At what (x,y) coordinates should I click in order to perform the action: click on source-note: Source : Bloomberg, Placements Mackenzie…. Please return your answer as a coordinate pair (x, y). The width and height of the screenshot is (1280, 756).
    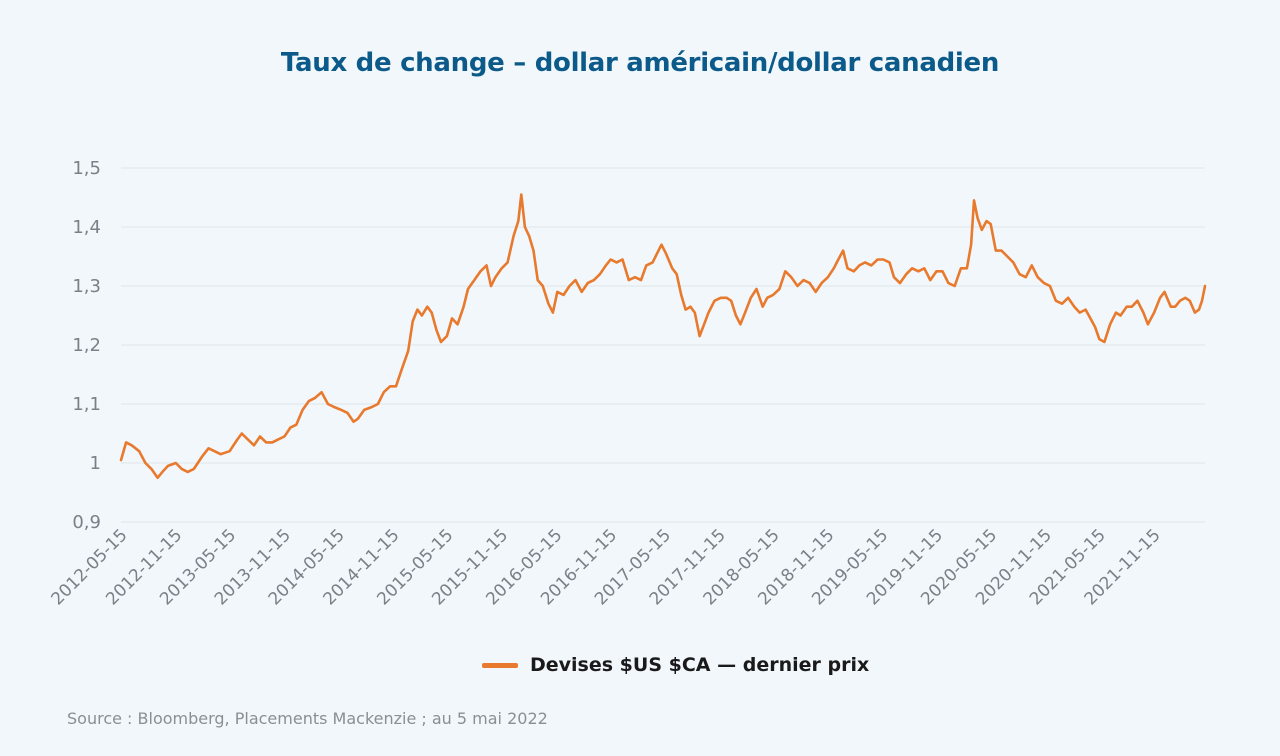
    Looking at the image, I should click on (307, 718).